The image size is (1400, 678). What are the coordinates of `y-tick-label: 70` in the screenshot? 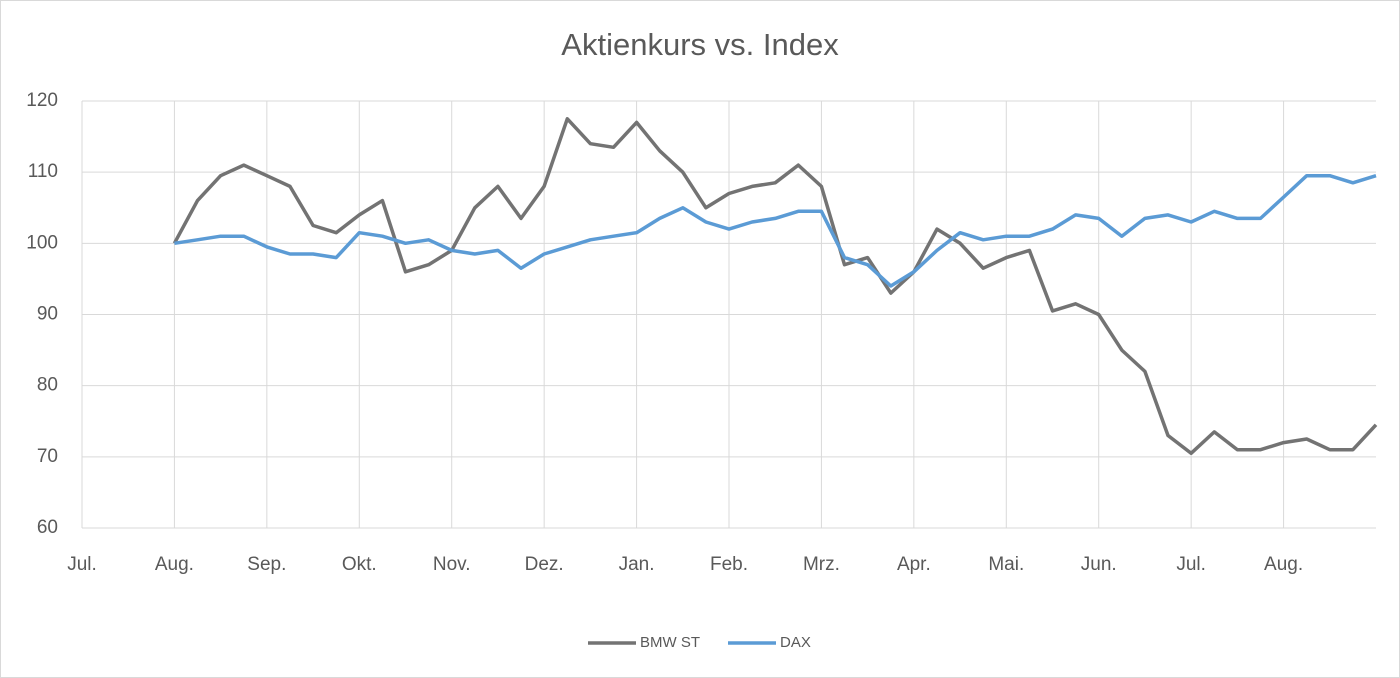 It's located at (47, 456).